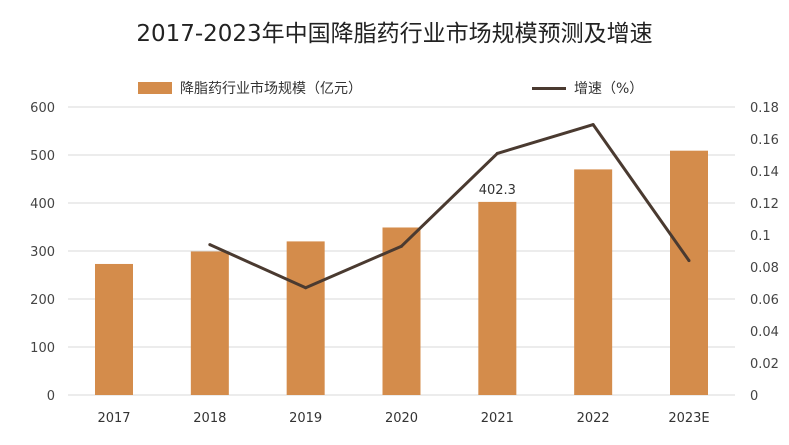 Image resolution: width=789 pixels, height=445 pixels. Describe the element at coordinates (764, 108) in the screenshot. I see `right-tick-label: 0.18` at that location.